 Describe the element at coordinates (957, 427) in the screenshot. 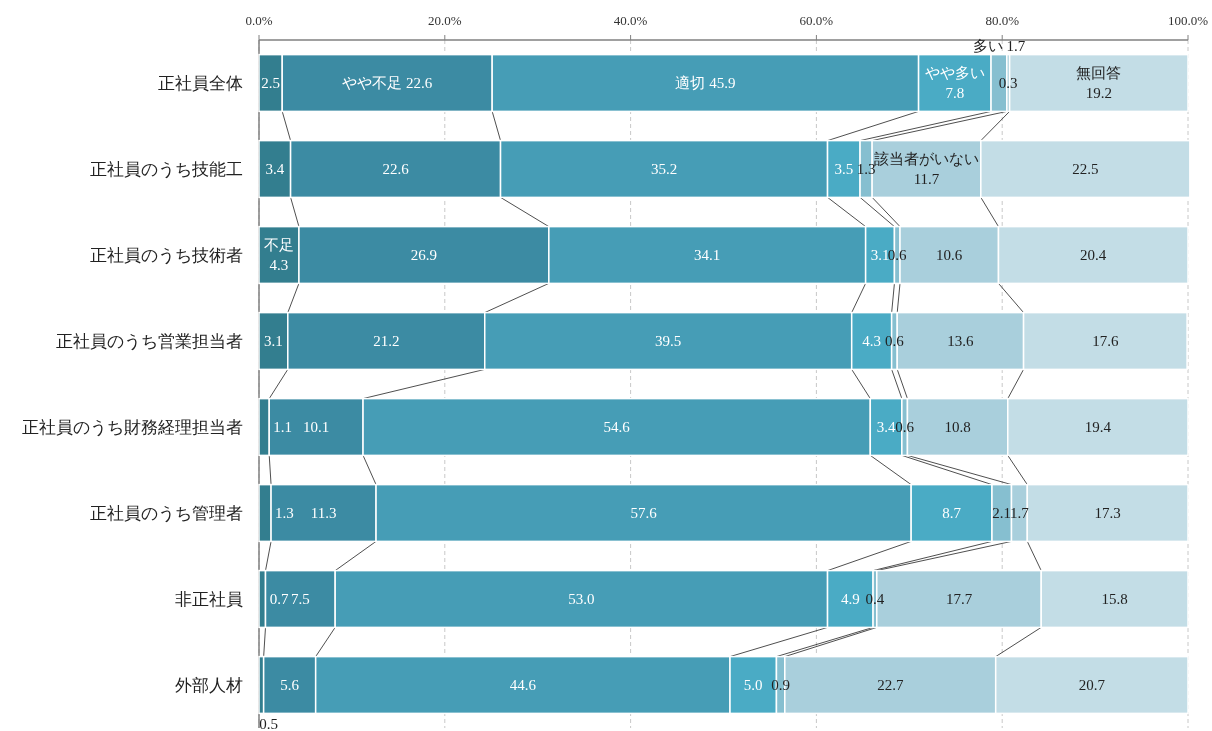

I see `data-label: 10.8` at that location.